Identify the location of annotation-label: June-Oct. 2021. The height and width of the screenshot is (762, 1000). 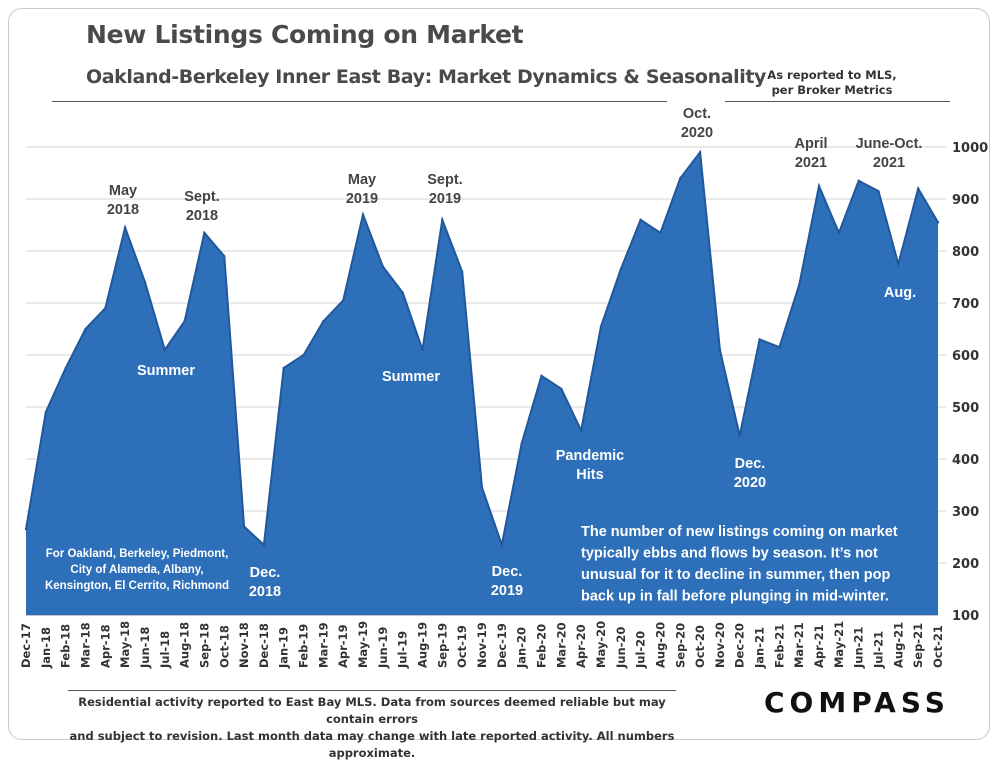
(889, 153).